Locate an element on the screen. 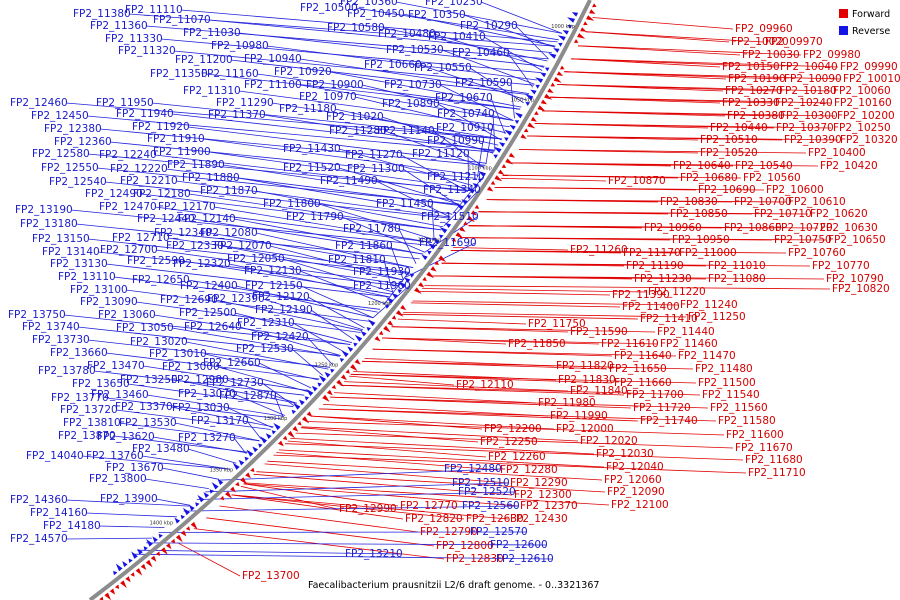 This screenshot has height=600, width=900. forward-gene-label: FP2_10250 is located at coordinates (862, 128).